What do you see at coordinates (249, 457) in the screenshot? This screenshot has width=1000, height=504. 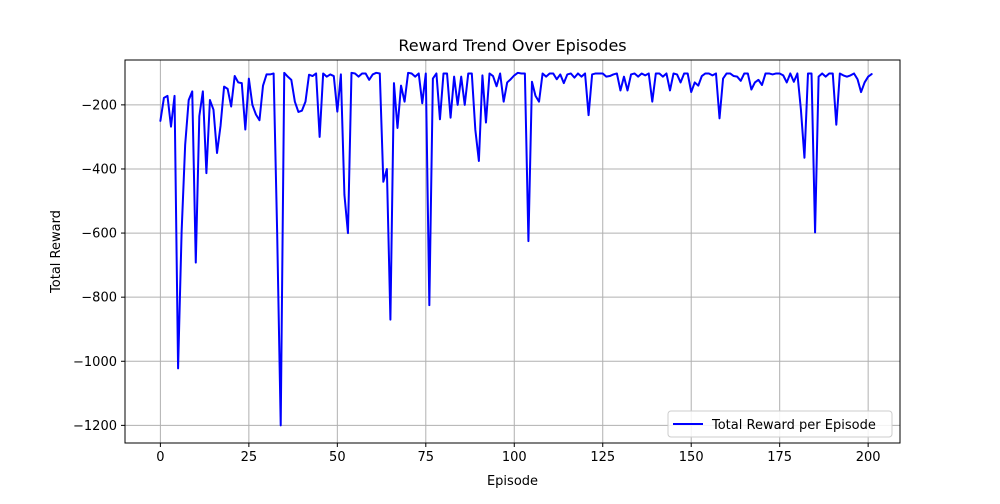 I see `x-tick-label: 25` at bounding box center [249, 457].